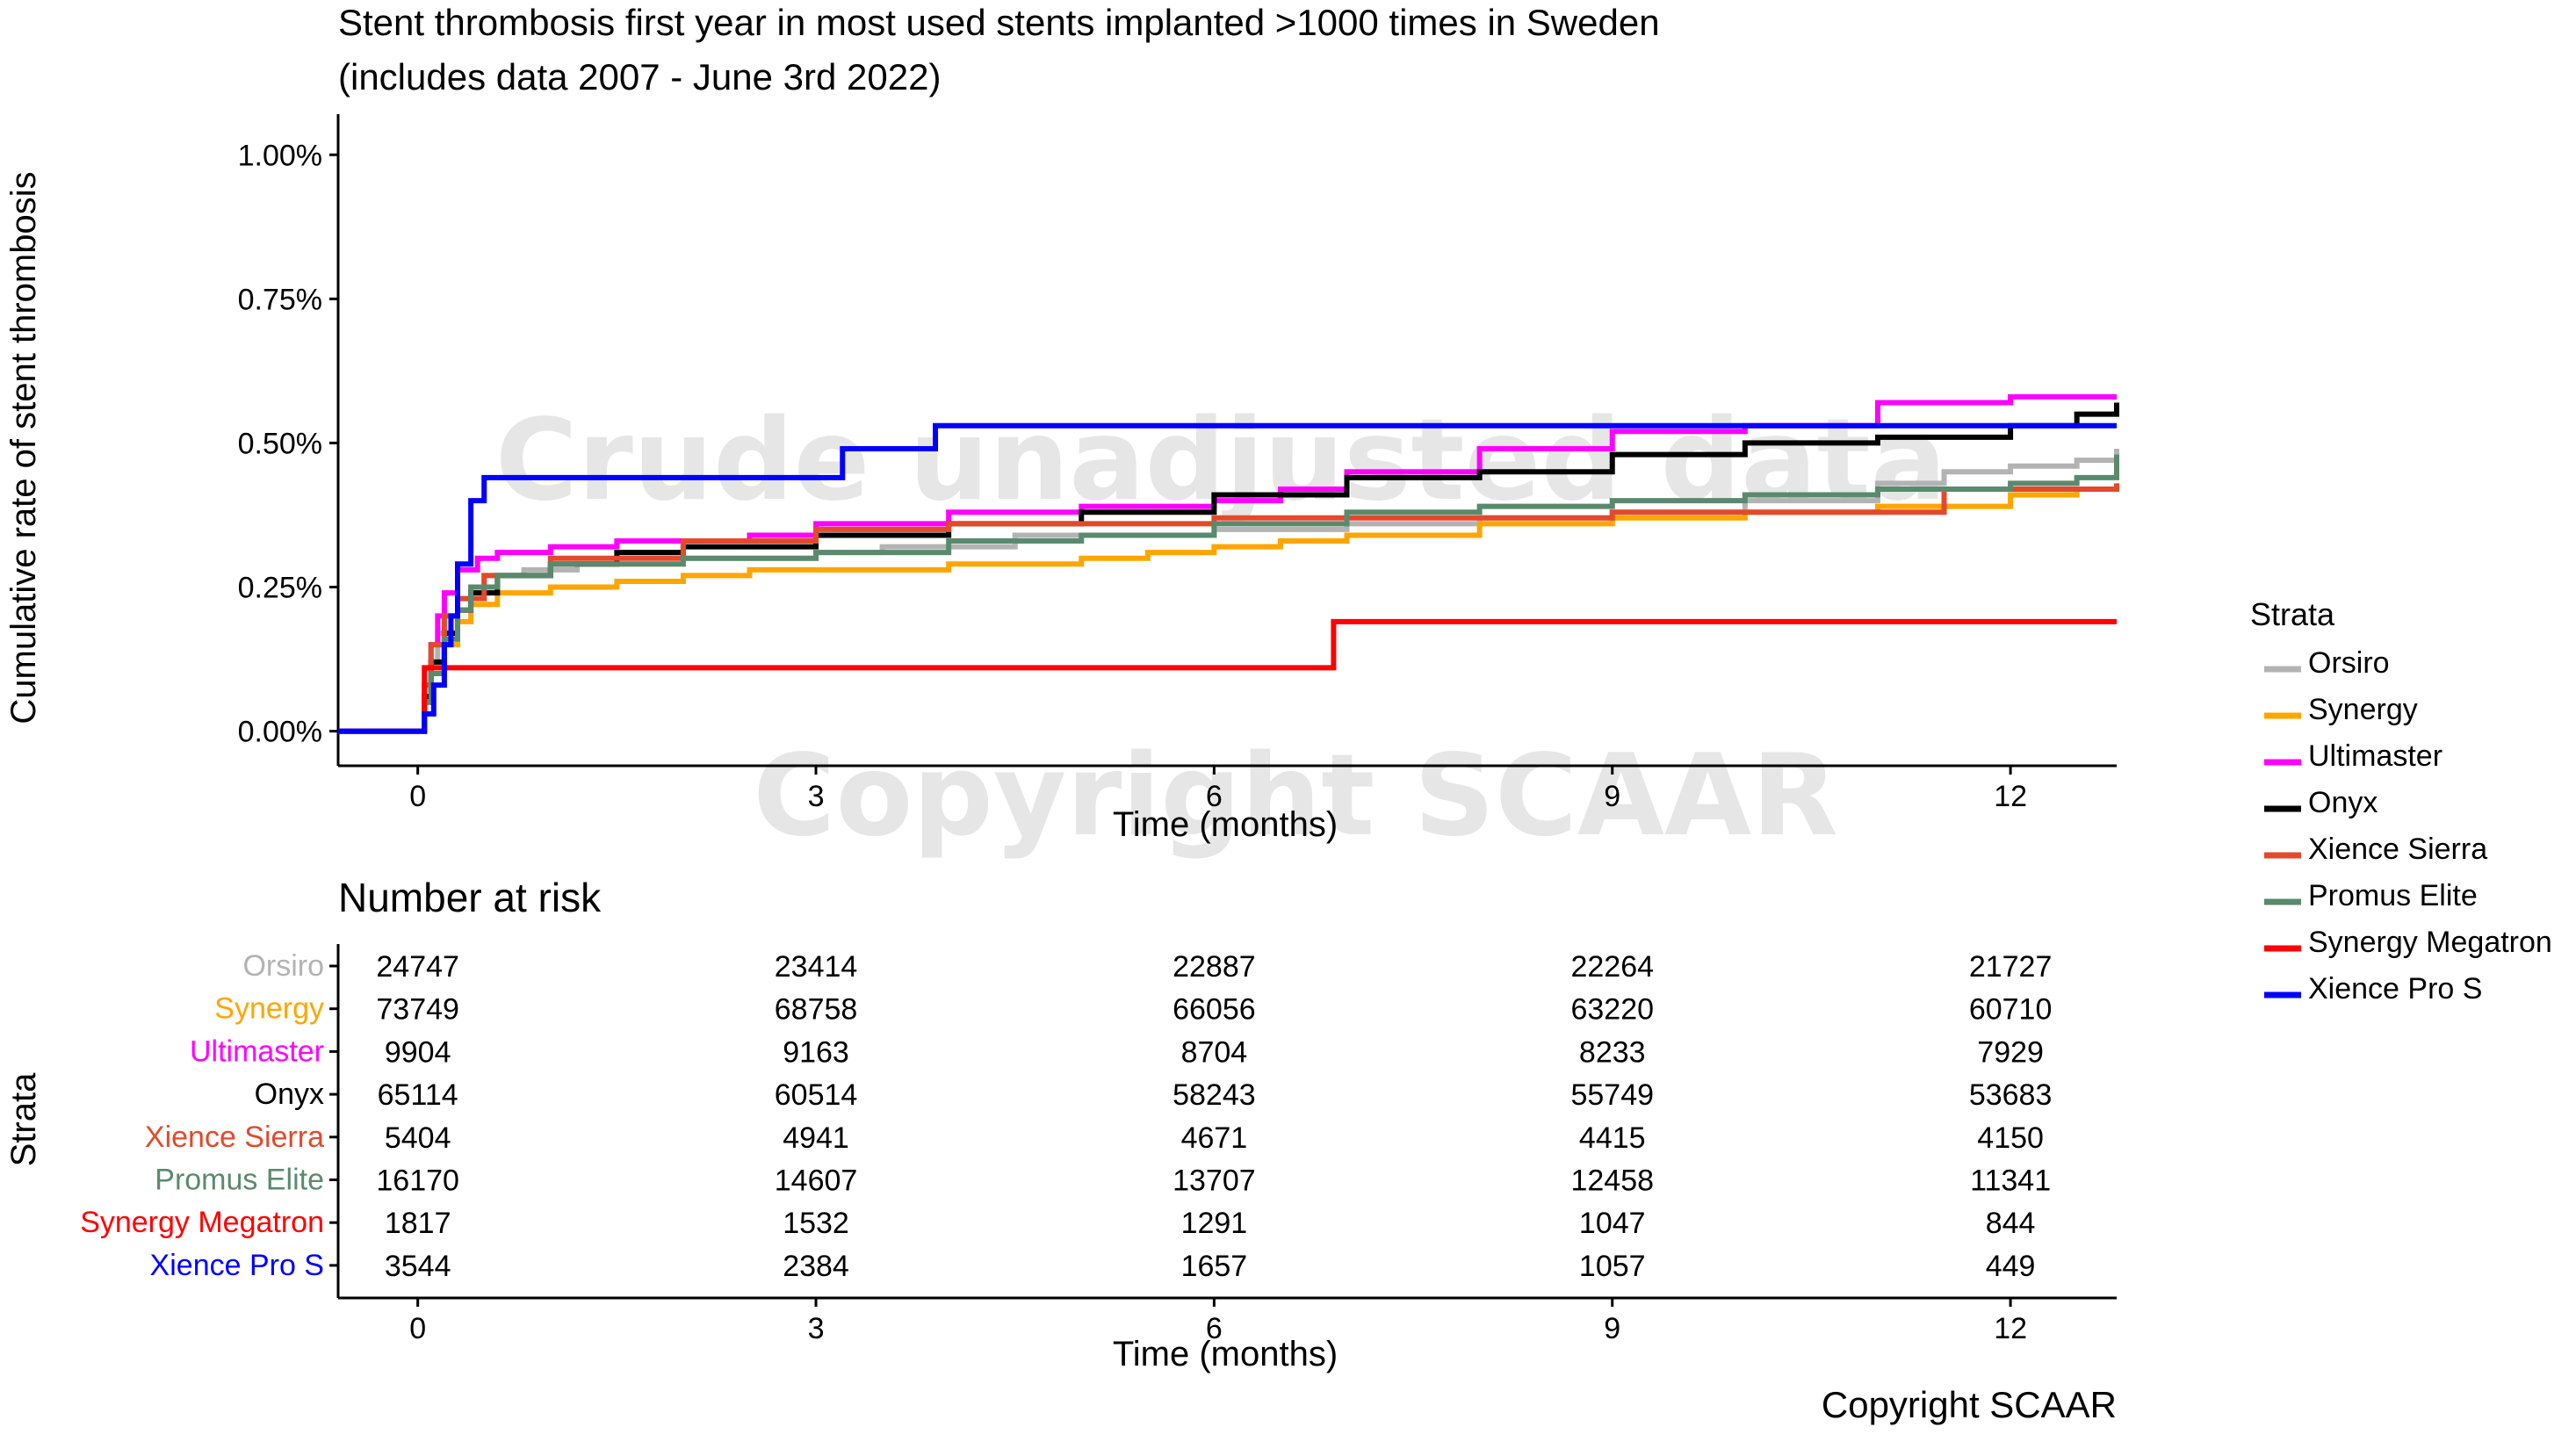 The width and height of the screenshot is (2576, 1449). Describe the element at coordinates (2292, 614) in the screenshot. I see `legend-title: Strata` at that location.